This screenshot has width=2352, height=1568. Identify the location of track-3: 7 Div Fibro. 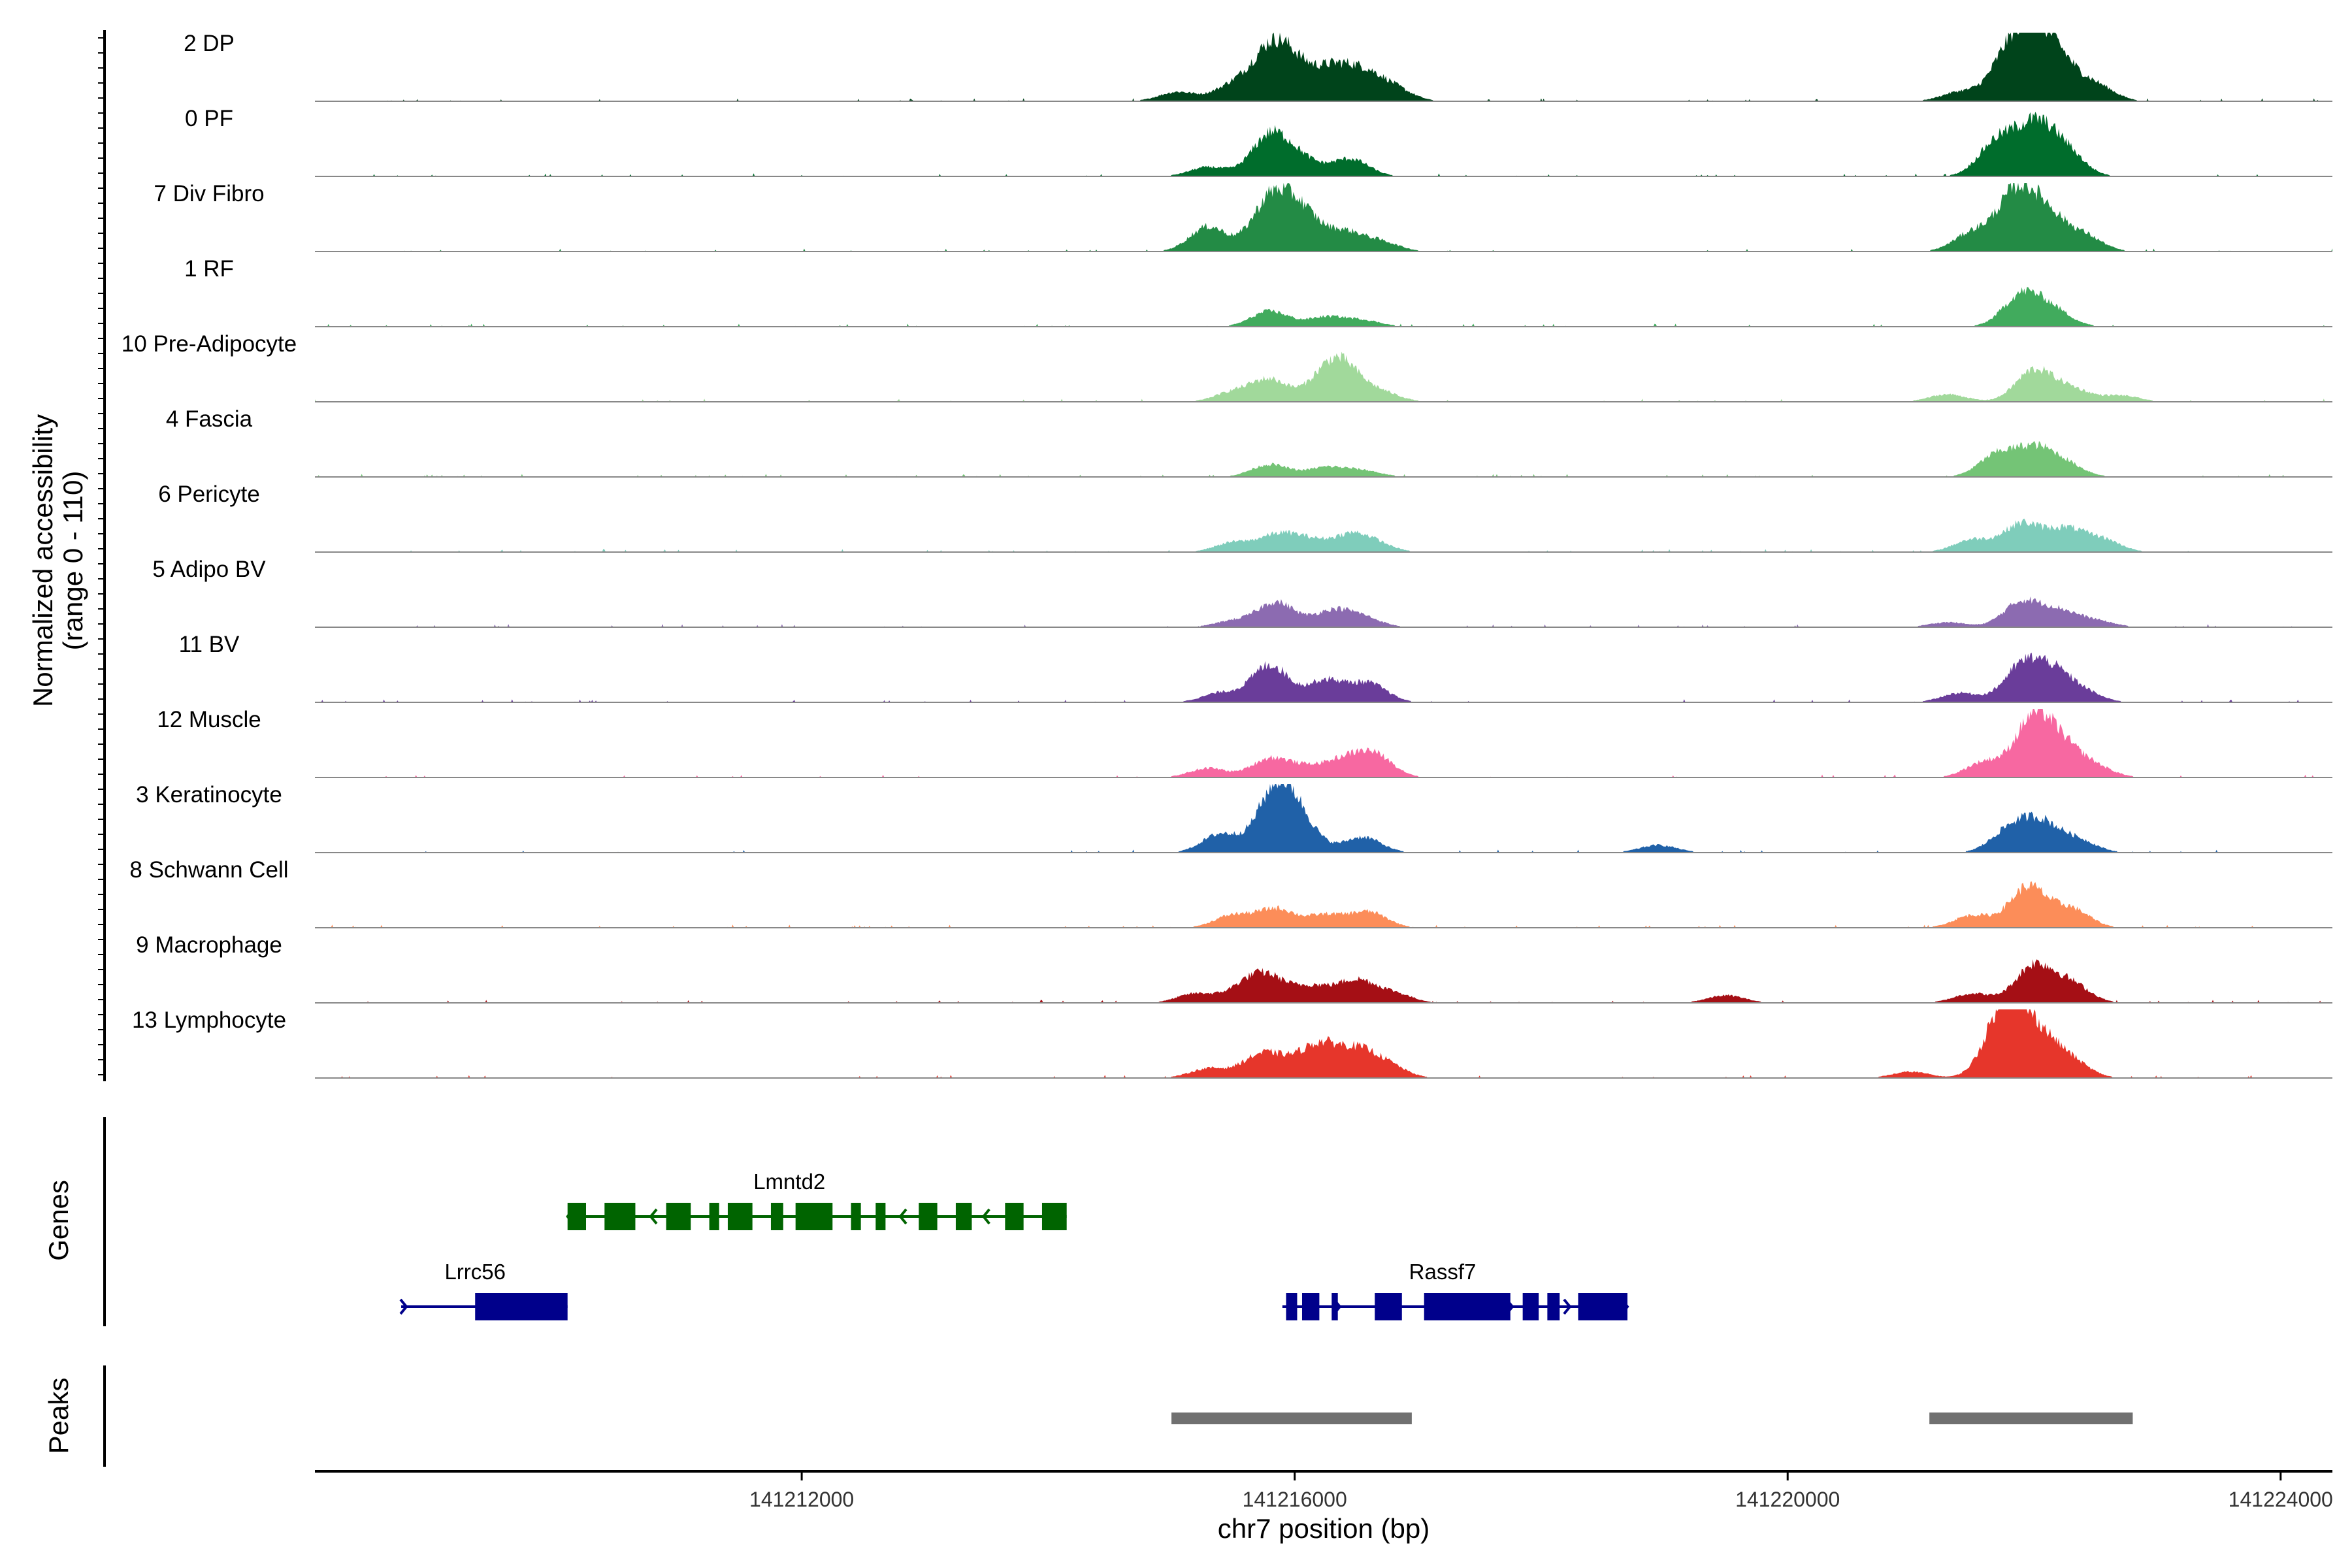
(1243, 216).